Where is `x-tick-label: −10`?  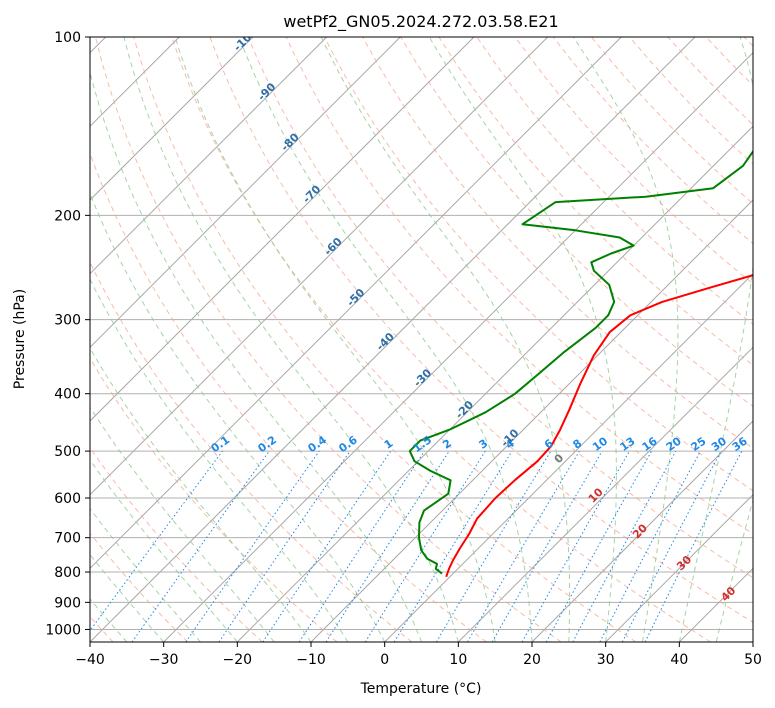
x-tick-label: −10 is located at coordinates (311, 660).